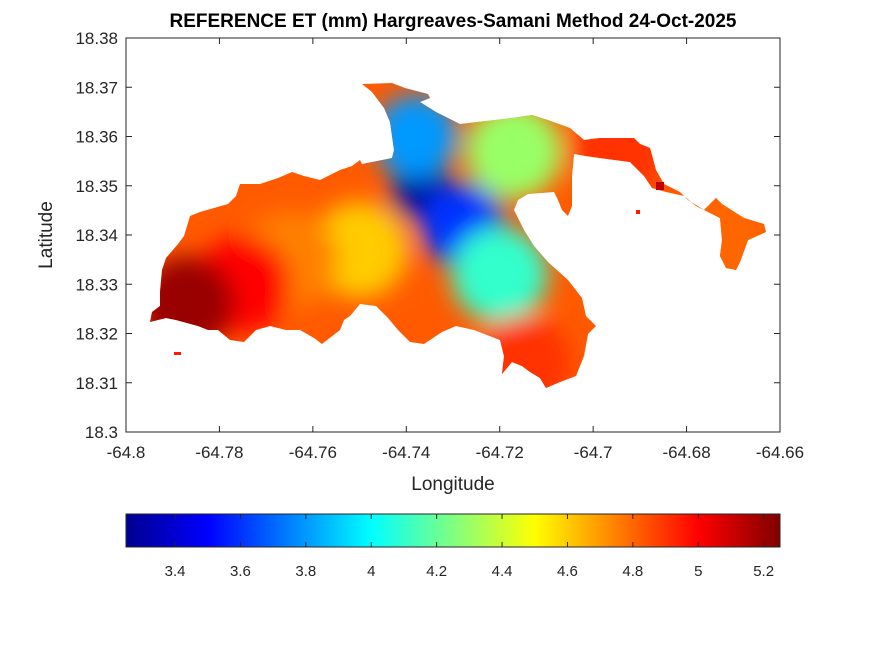  What do you see at coordinates (96, 87) in the screenshot?
I see `y-tick-label: 18.37` at bounding box center [96, 87].